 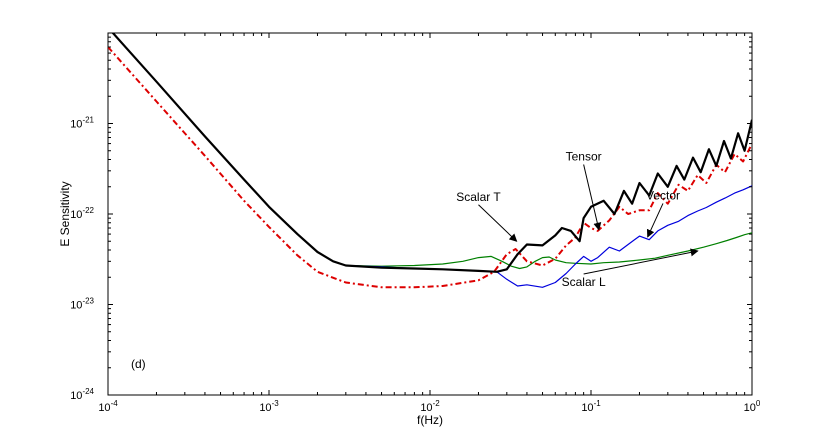 I want to click on y-tick-label: 10-23, so click(x=82, y=304).